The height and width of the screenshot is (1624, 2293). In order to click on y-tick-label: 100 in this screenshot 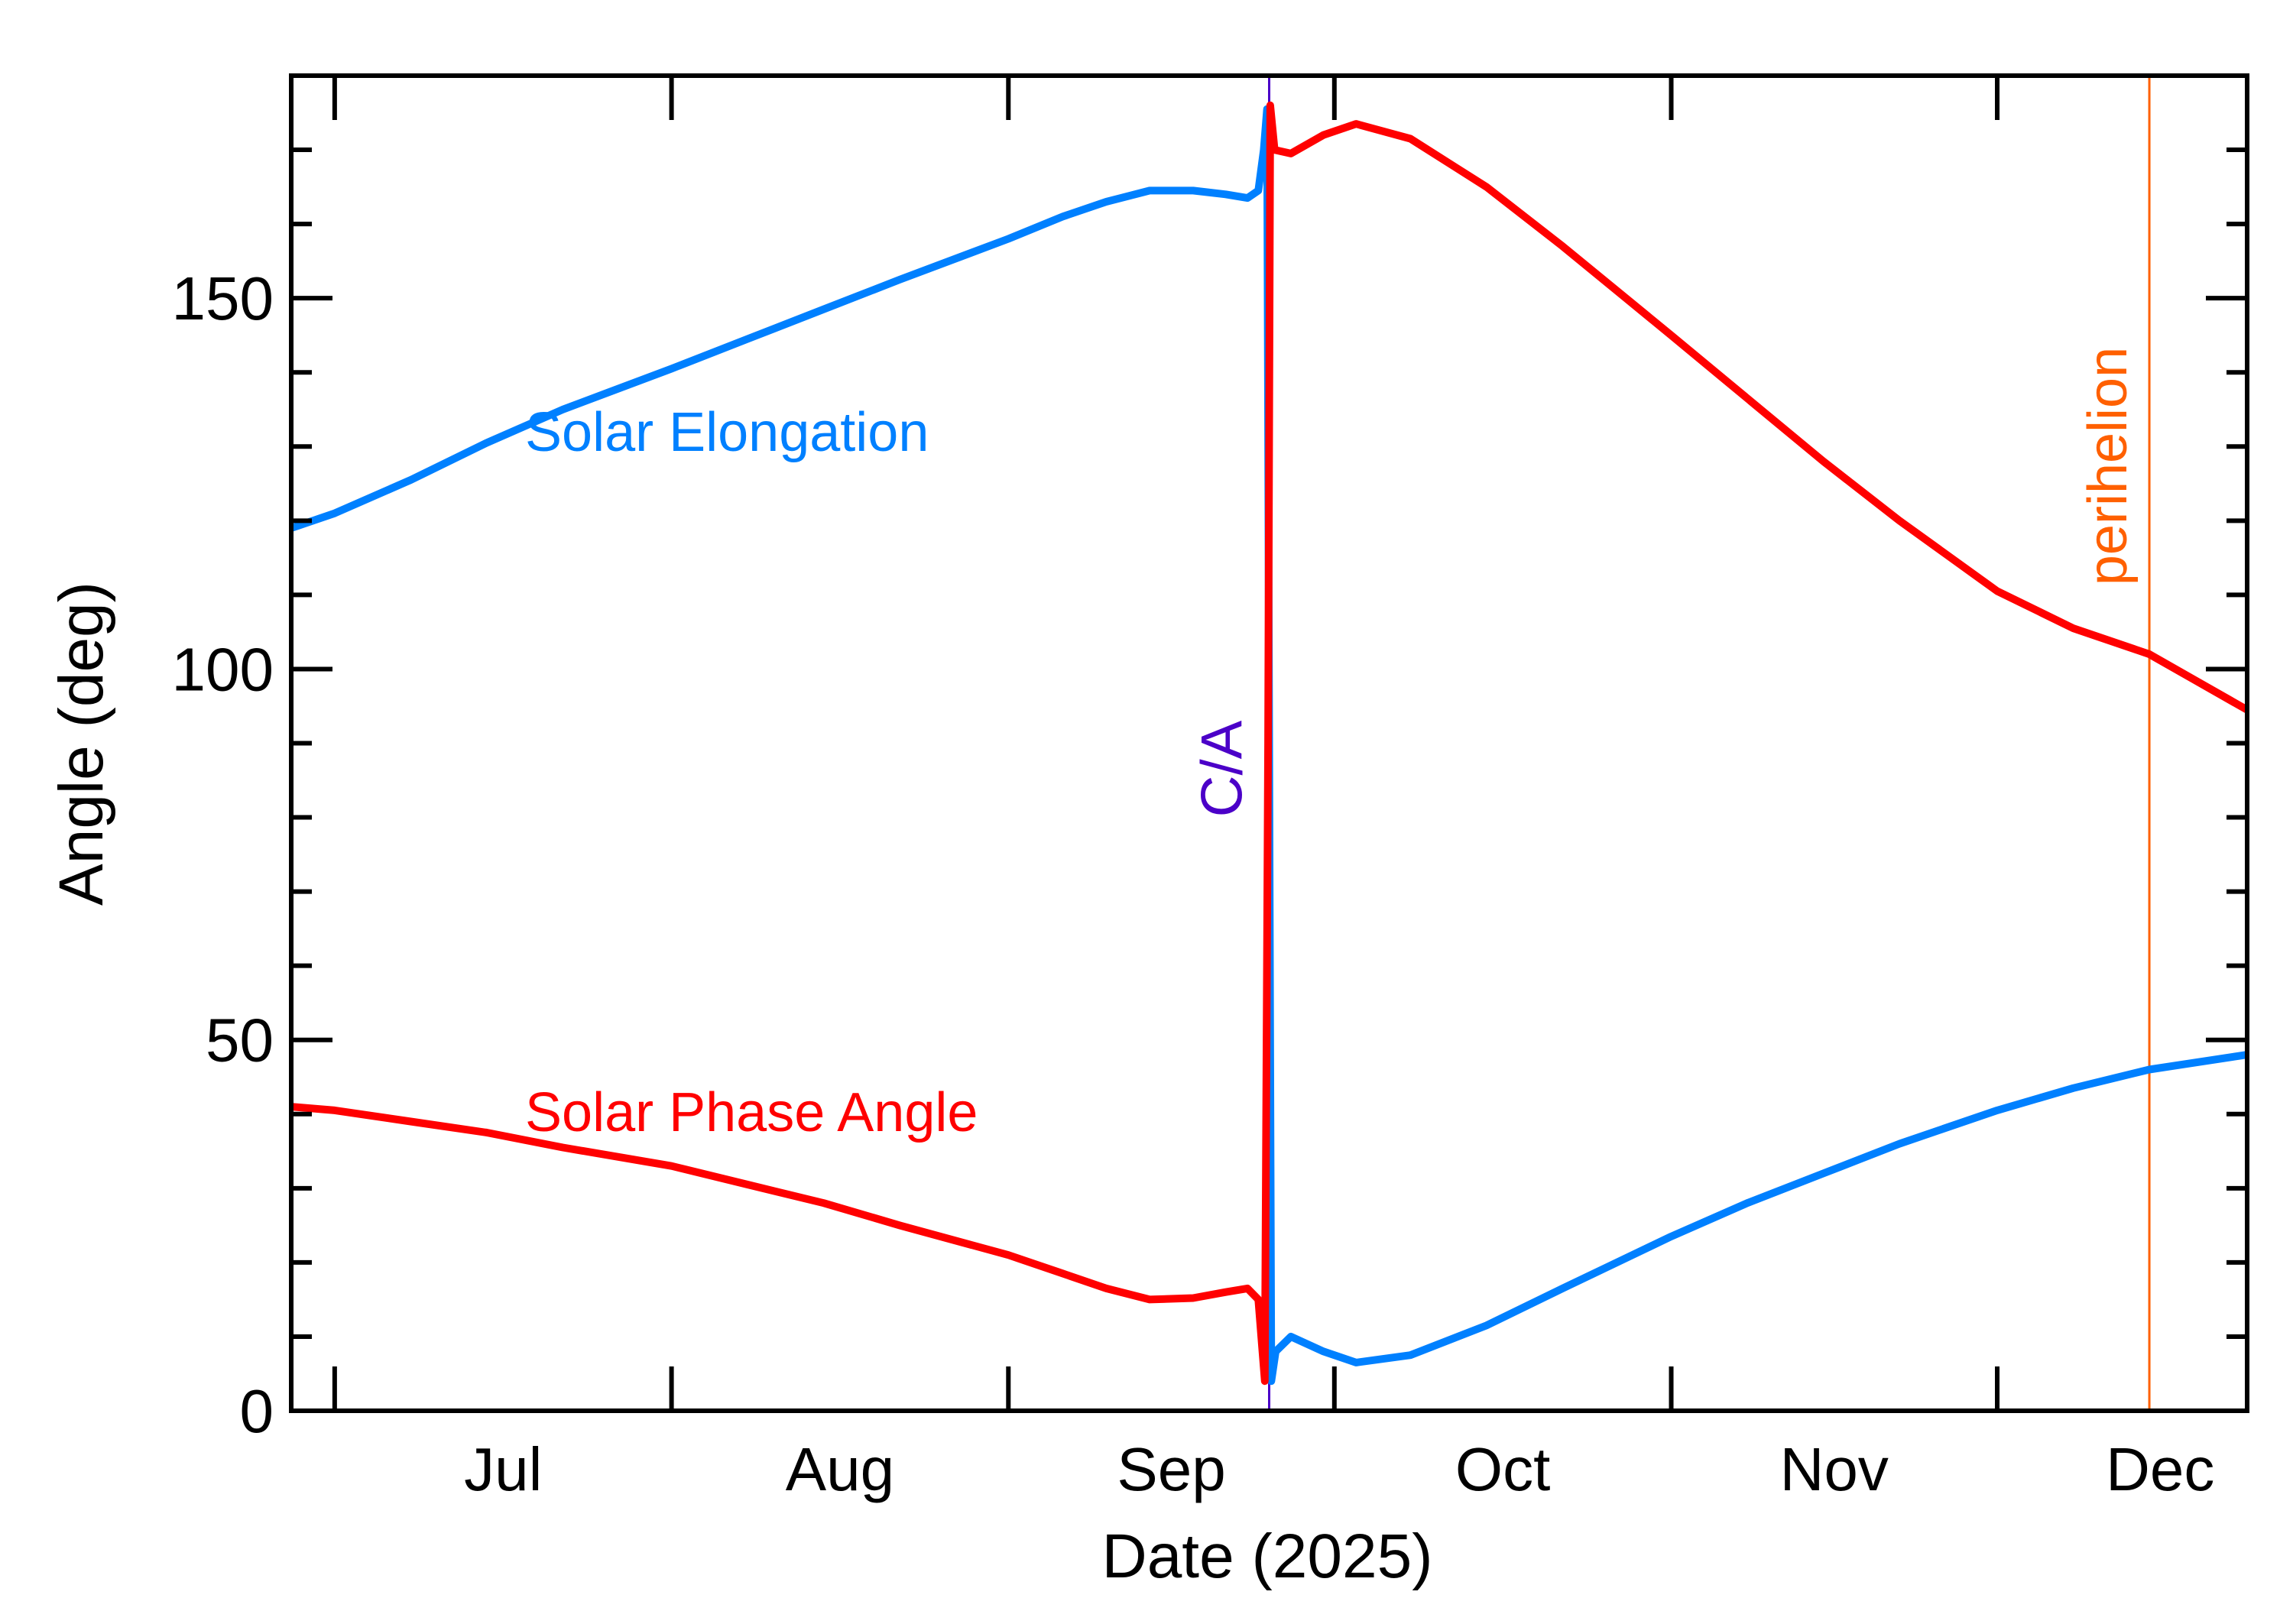, I will do `click(223, 669)`.